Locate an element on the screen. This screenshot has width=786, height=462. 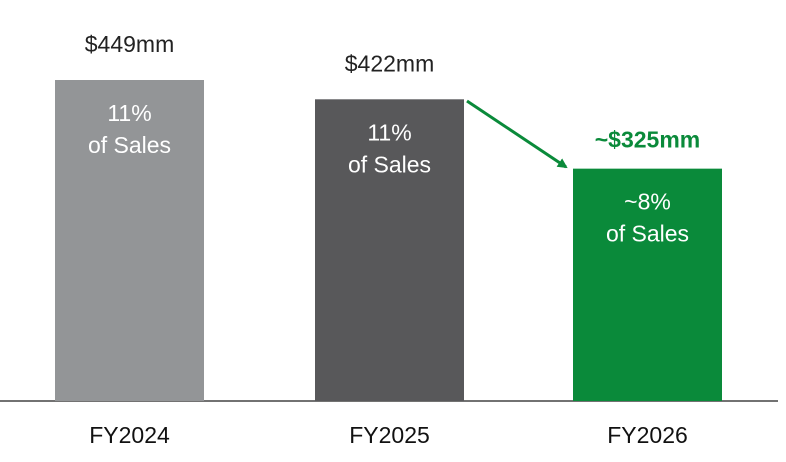
x-tick-label: FY2026 is located at coordinates (647, 435).